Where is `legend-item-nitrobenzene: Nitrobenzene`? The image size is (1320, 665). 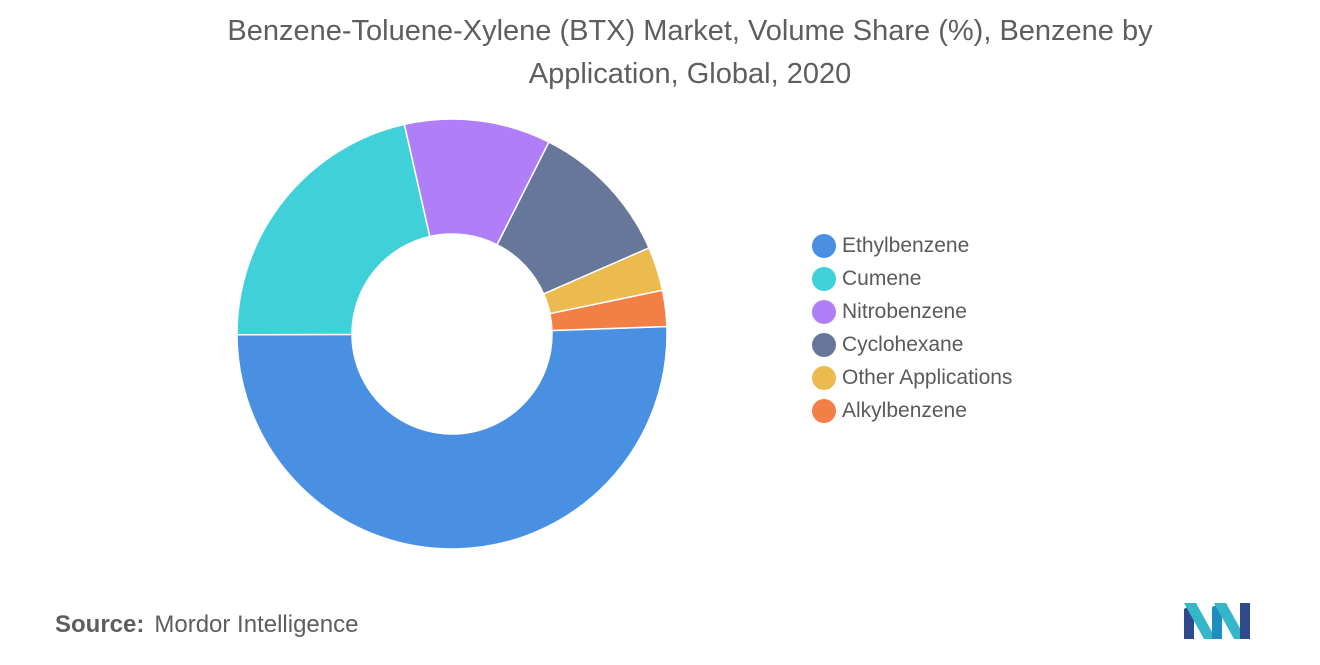 legend-item-nitrobenzene: Nitrobenzene is located at coordinates (912, 311).